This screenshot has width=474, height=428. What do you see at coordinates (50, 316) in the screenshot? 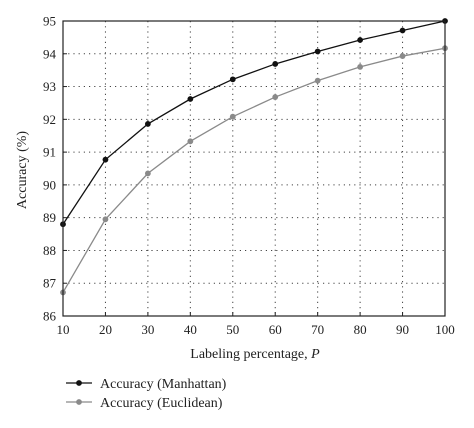
I see `y-tick-label: 86` at bounding box center [50, 316].